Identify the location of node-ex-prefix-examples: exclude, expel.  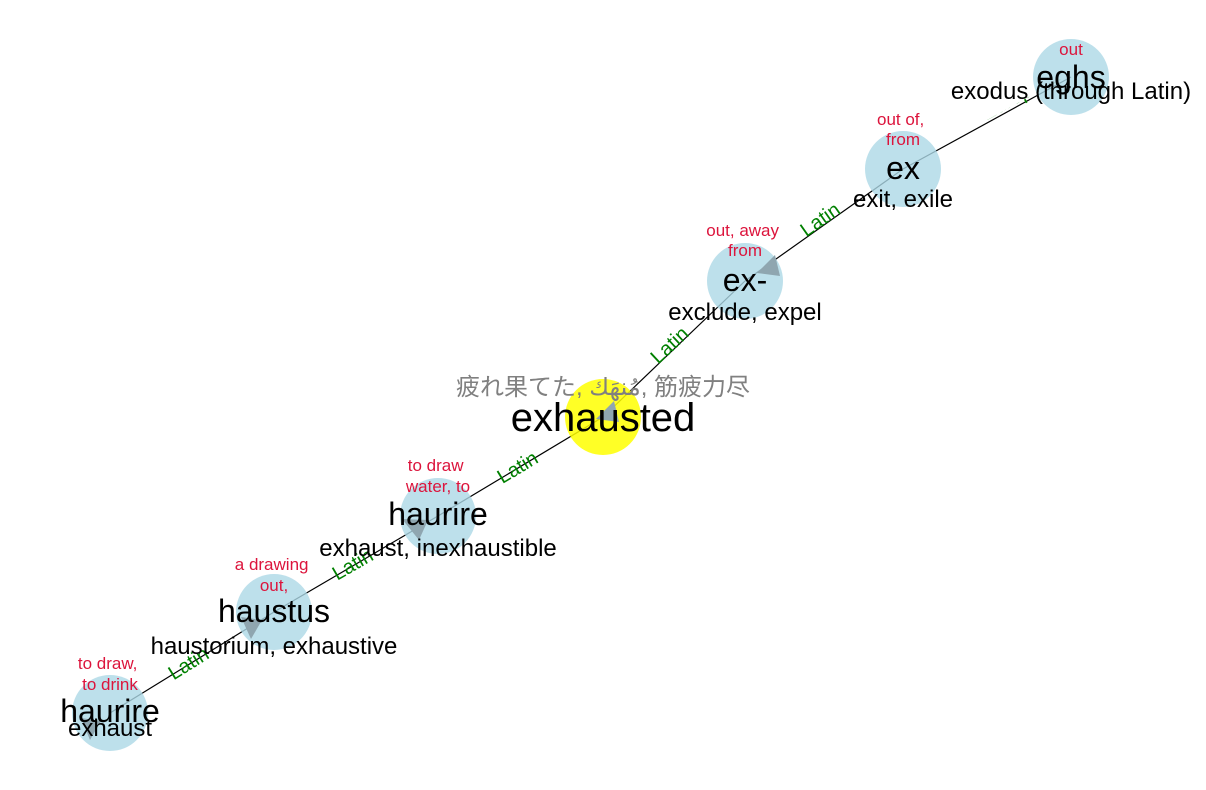
(744, 312).